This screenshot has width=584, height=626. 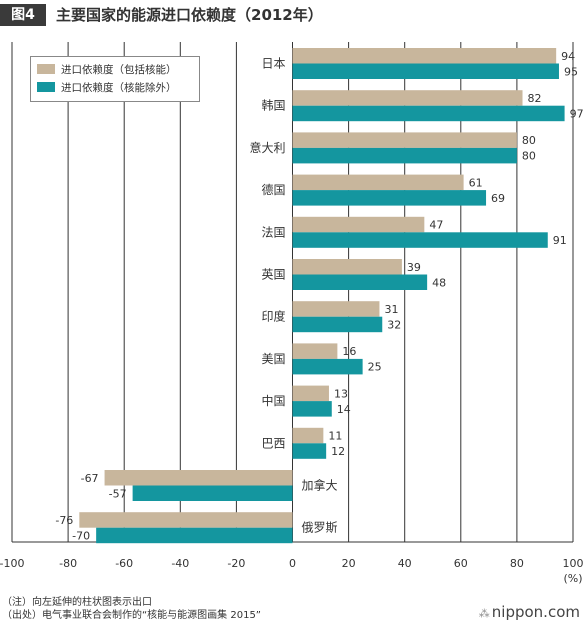 I want to click on x-tick-label: 60, so click(x=461, y=563).